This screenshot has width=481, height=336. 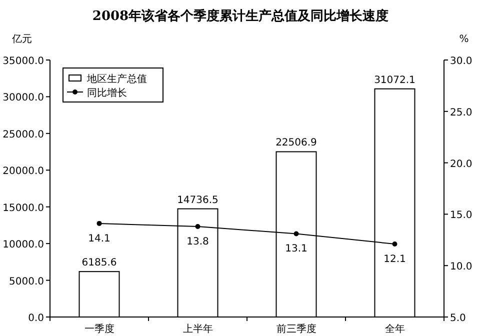 What do you see at coordinates (21, 39) in the screenshot?
I see `y-axis-title: 亿元` at bounding box center [21, 39].